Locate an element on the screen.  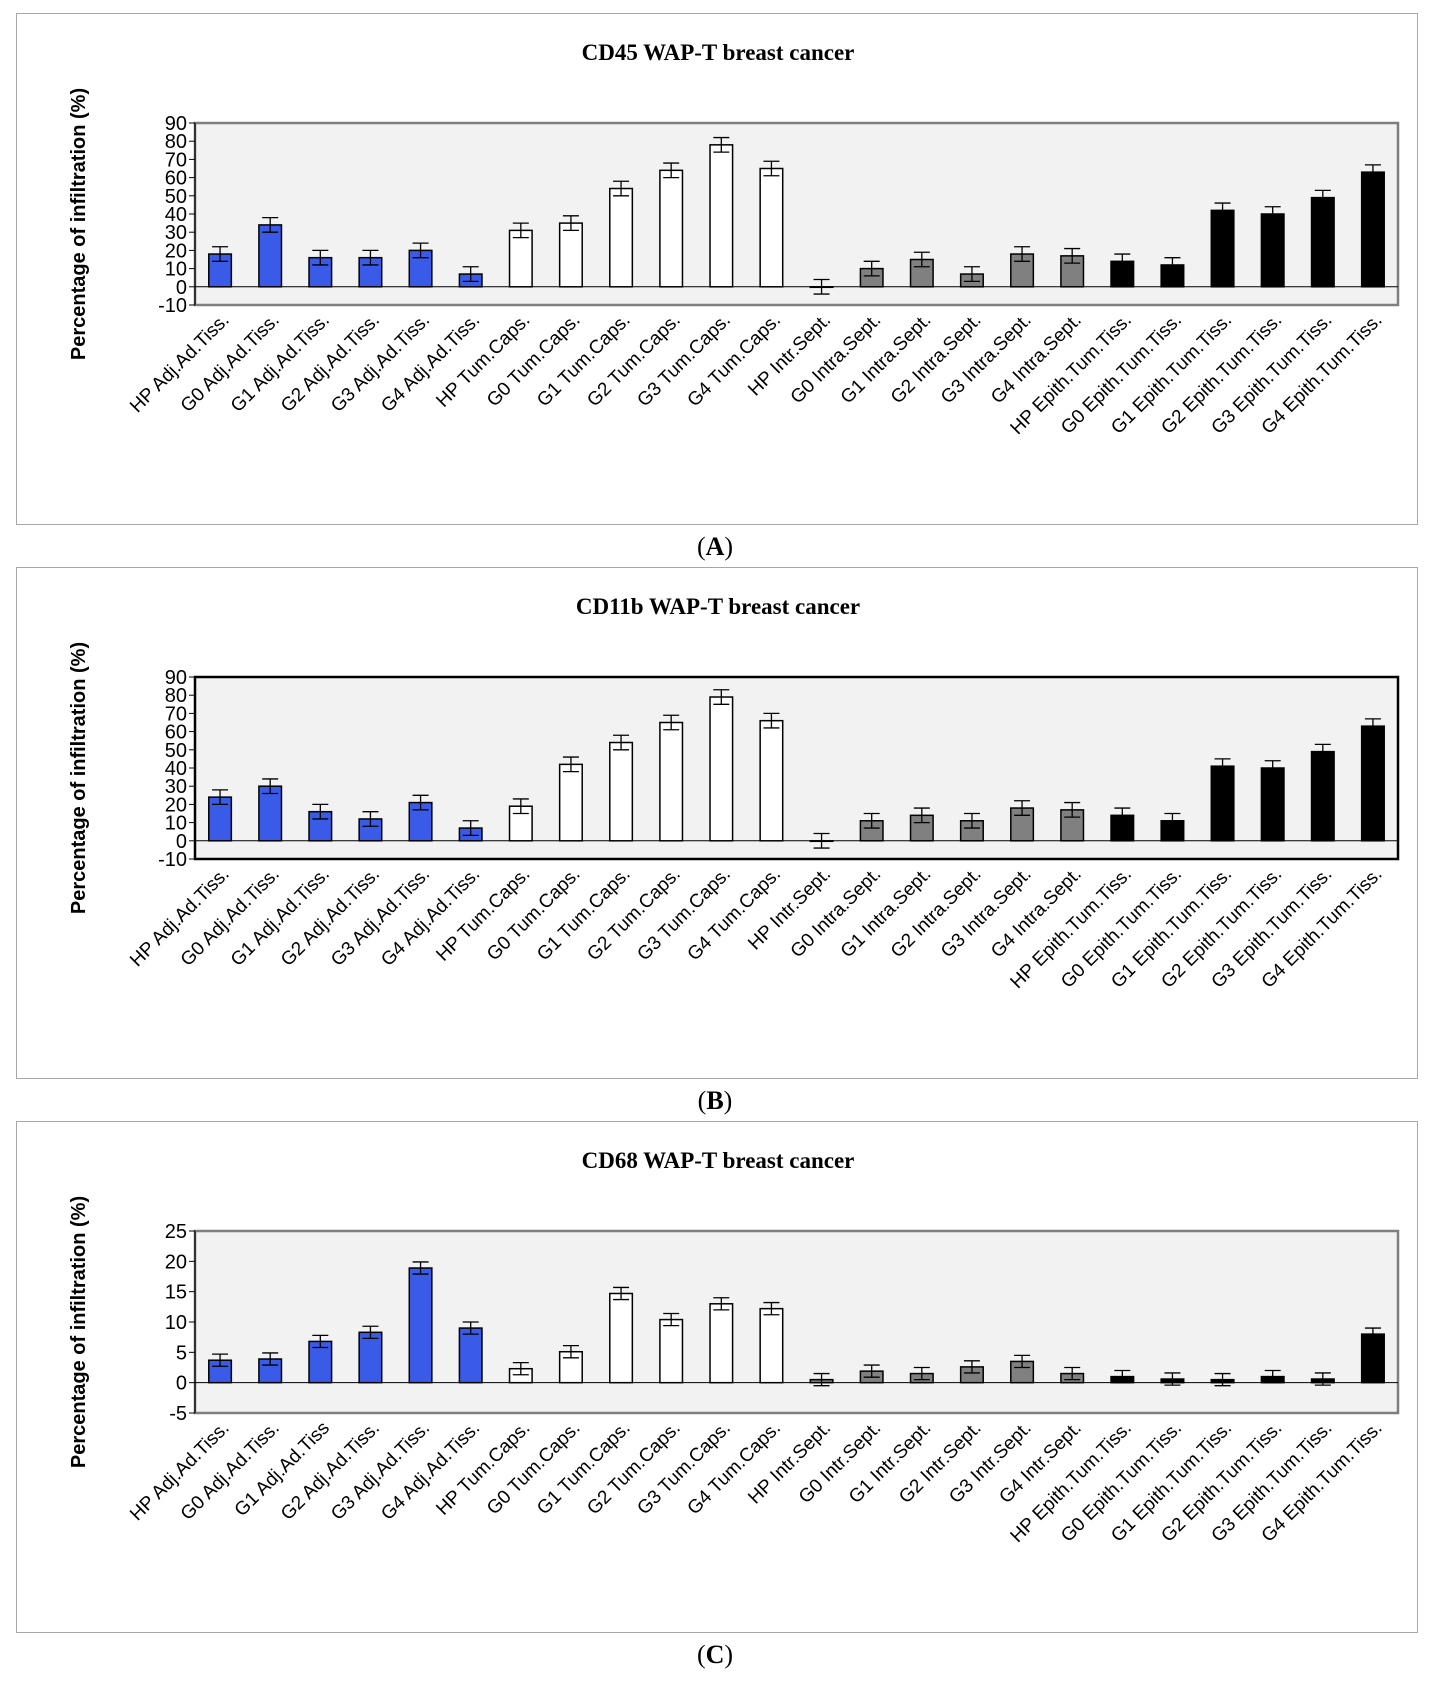
panel-label-c: (C) is located at coordinates (715, 1654).